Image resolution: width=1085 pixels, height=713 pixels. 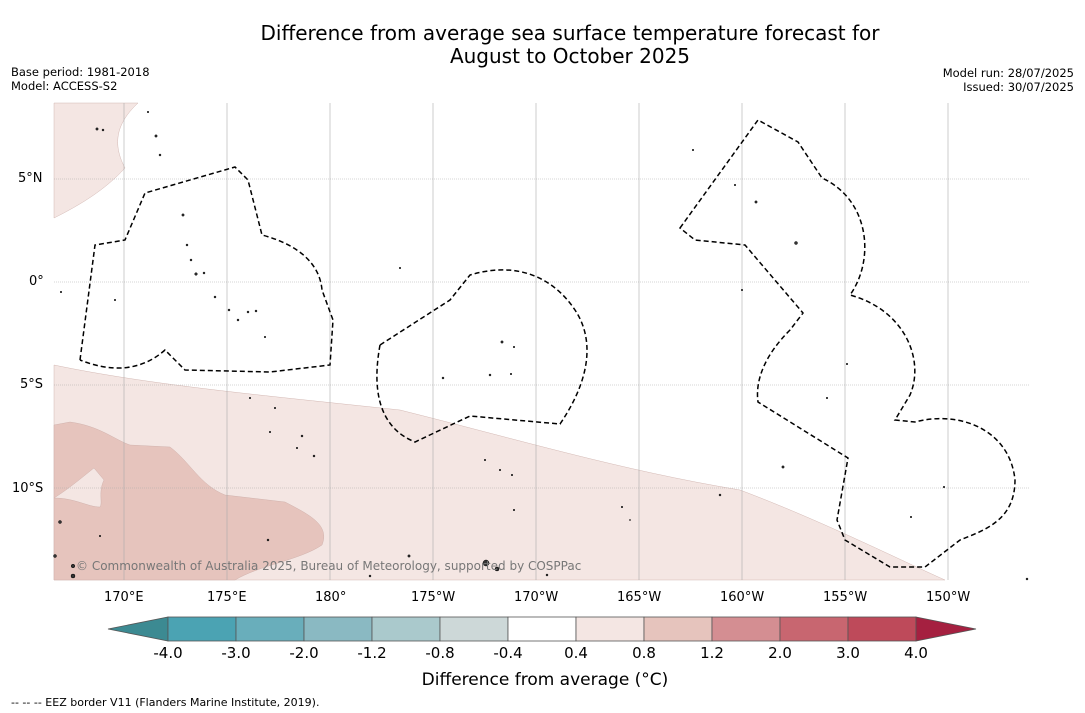 What do you see at coordinates (188, 501) in the screenshot?
I see `anomaly-zone-medium-sw` at bounding box center [188, 501].